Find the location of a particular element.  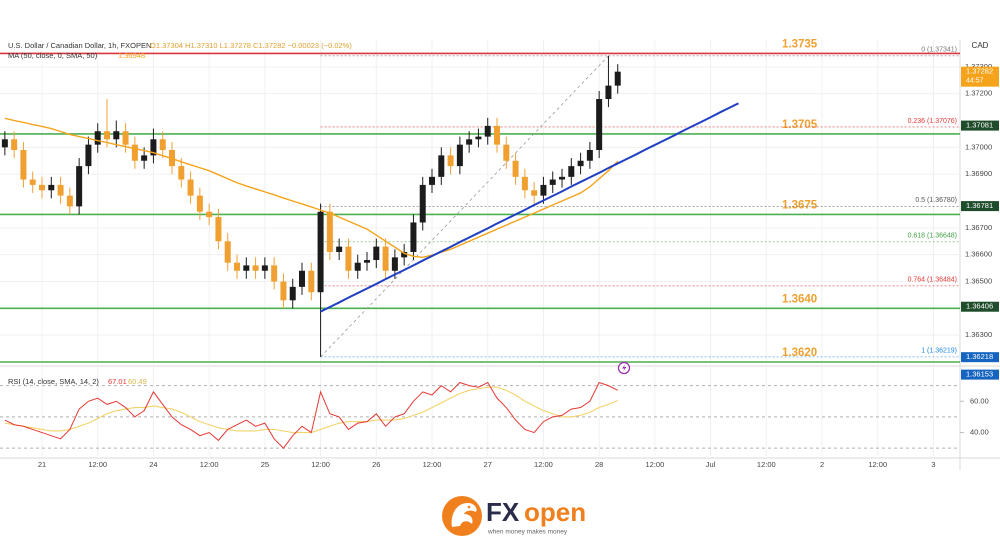

x-tick-label: 26 is located at coordinates (376, 464).